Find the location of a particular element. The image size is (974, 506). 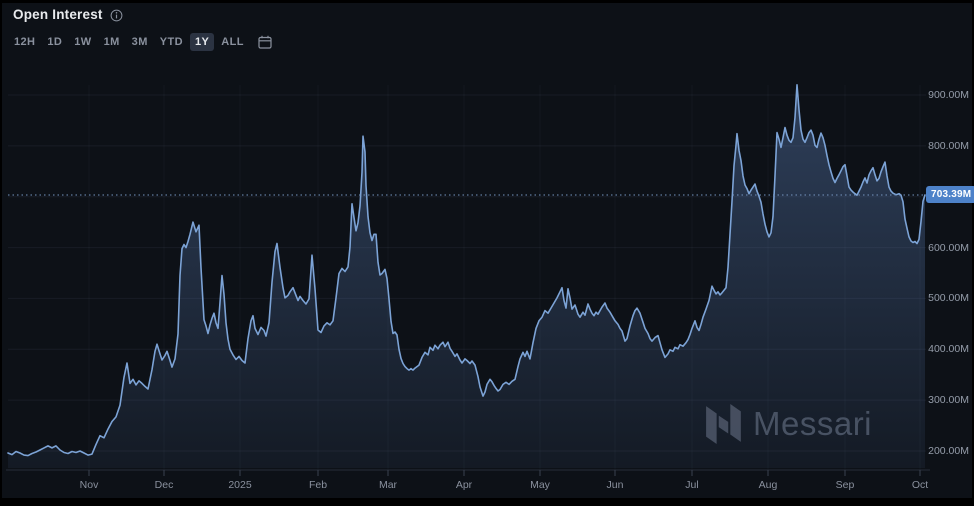

range-button-1m: 1M is located at coordinates (112, 42).